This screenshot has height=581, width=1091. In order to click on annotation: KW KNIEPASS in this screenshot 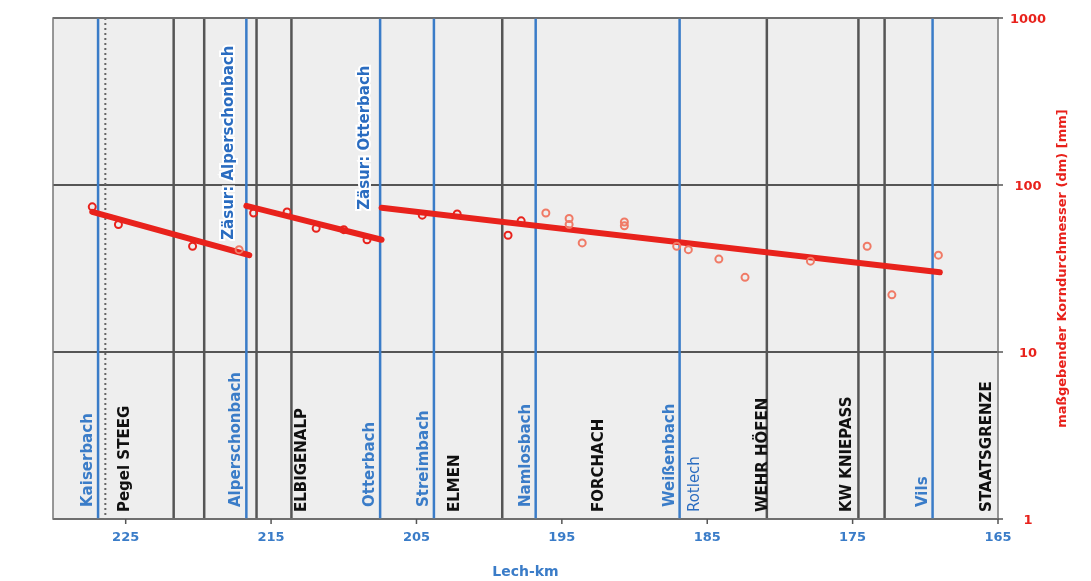, I will do `click(846, 454)`.